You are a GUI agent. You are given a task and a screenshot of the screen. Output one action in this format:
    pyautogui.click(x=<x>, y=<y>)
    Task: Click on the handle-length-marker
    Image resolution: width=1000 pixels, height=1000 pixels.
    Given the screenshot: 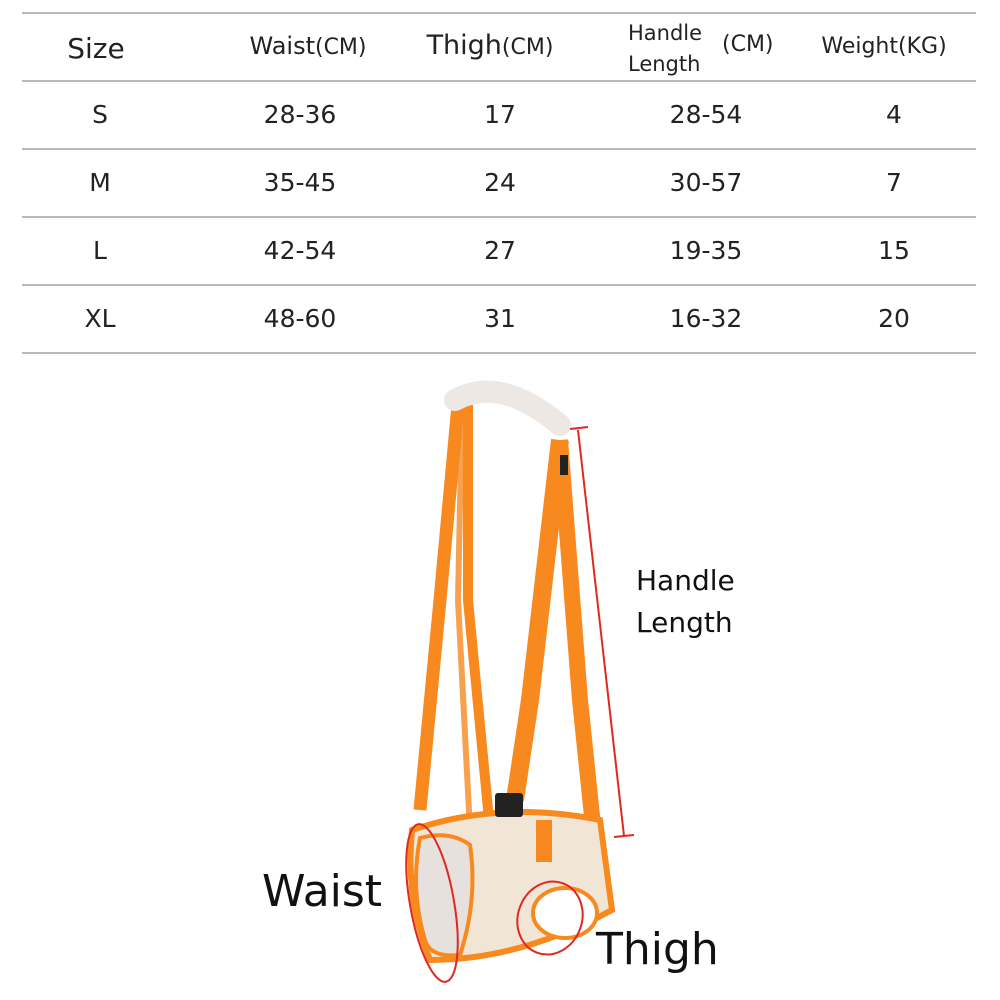 What is the action you would take?
    pyautogui.click(x=601, y=633)
    